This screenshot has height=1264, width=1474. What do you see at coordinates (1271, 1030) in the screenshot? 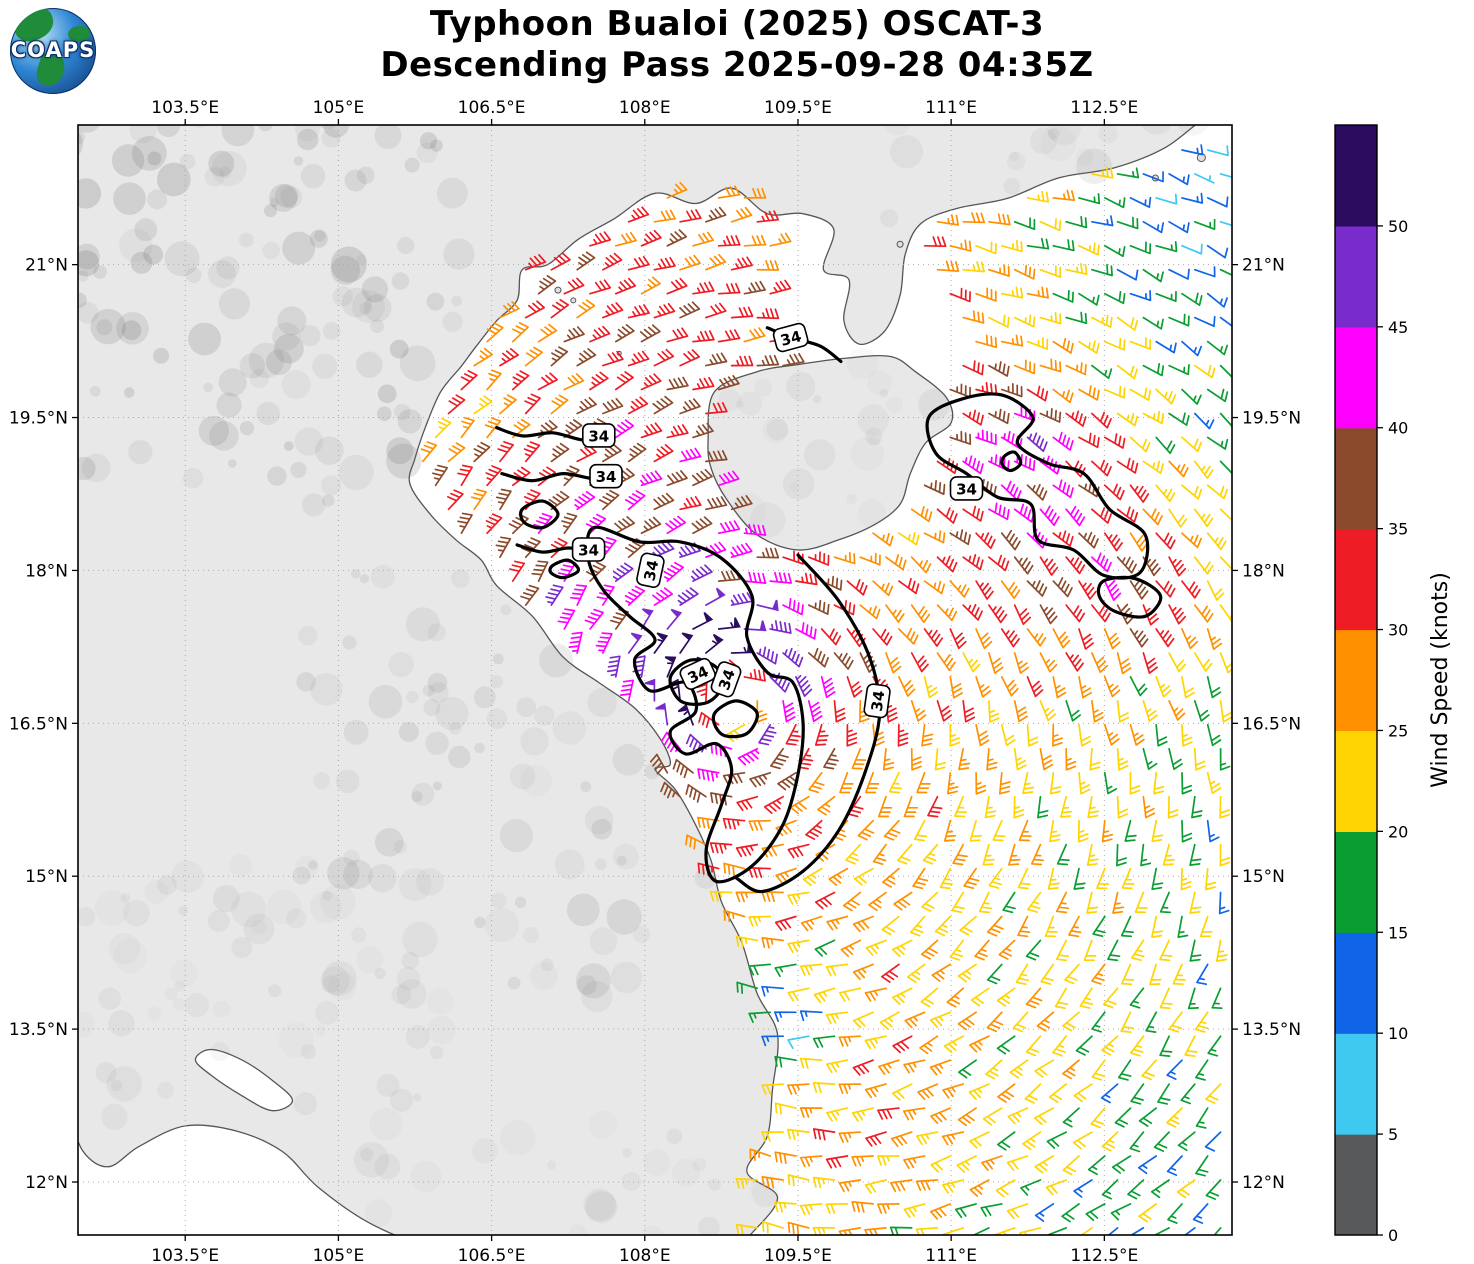
I see `y-axis-tick-label: 13.5°N` at bounding box center [1271, 1030].